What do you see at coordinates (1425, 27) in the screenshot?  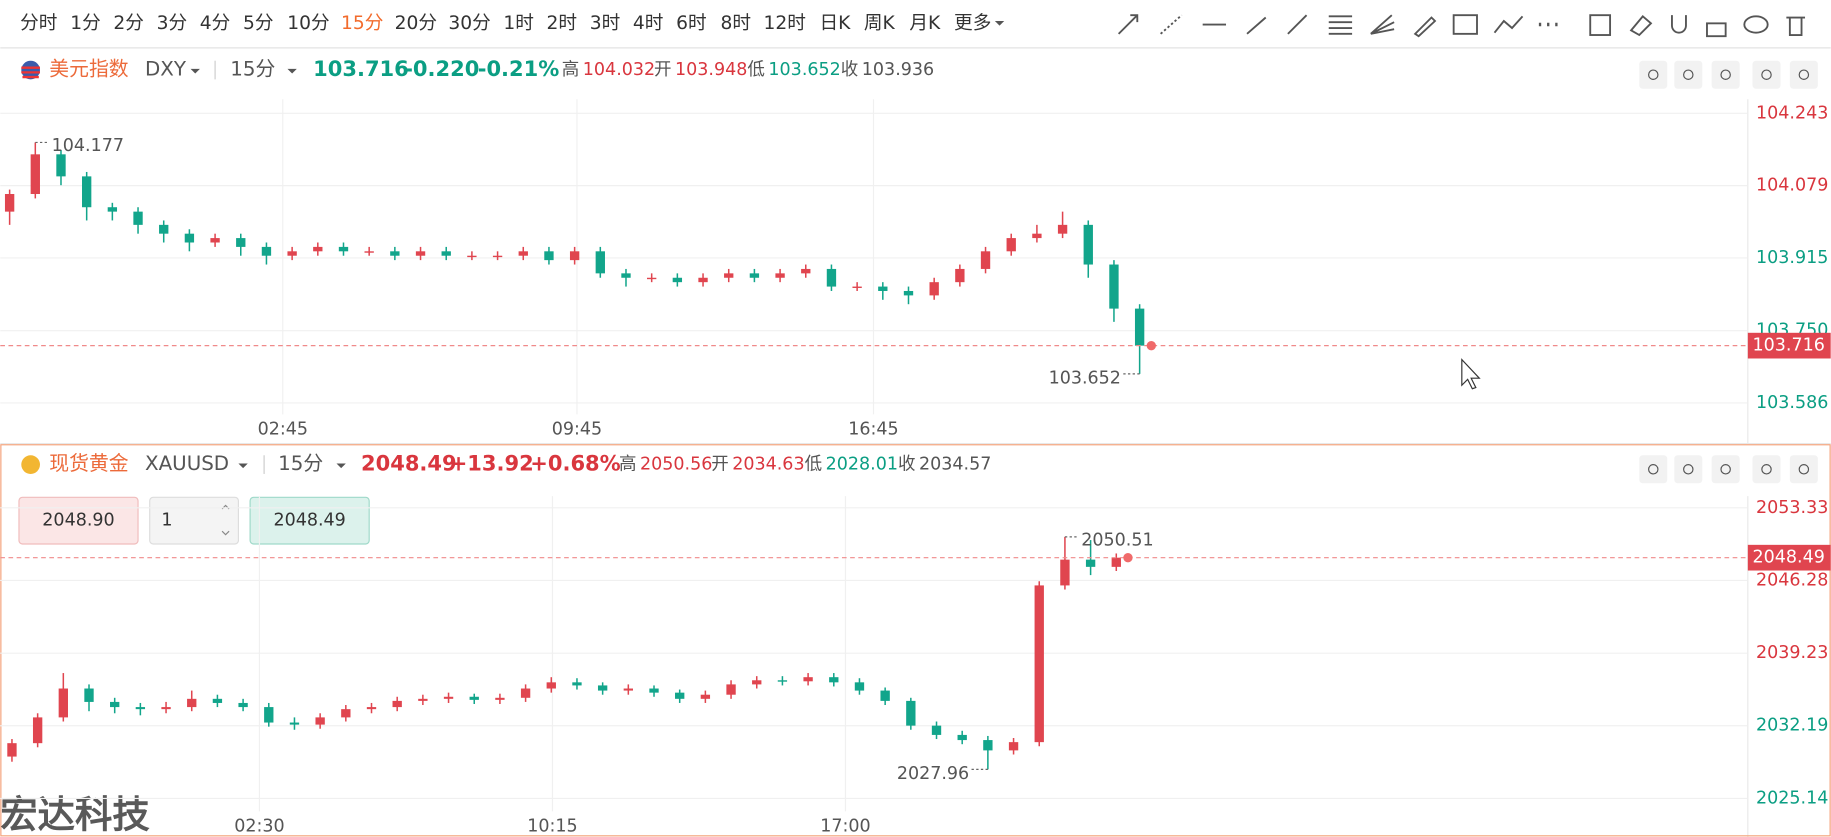 I see `tool-brush` at bounding box center [1425, 27].